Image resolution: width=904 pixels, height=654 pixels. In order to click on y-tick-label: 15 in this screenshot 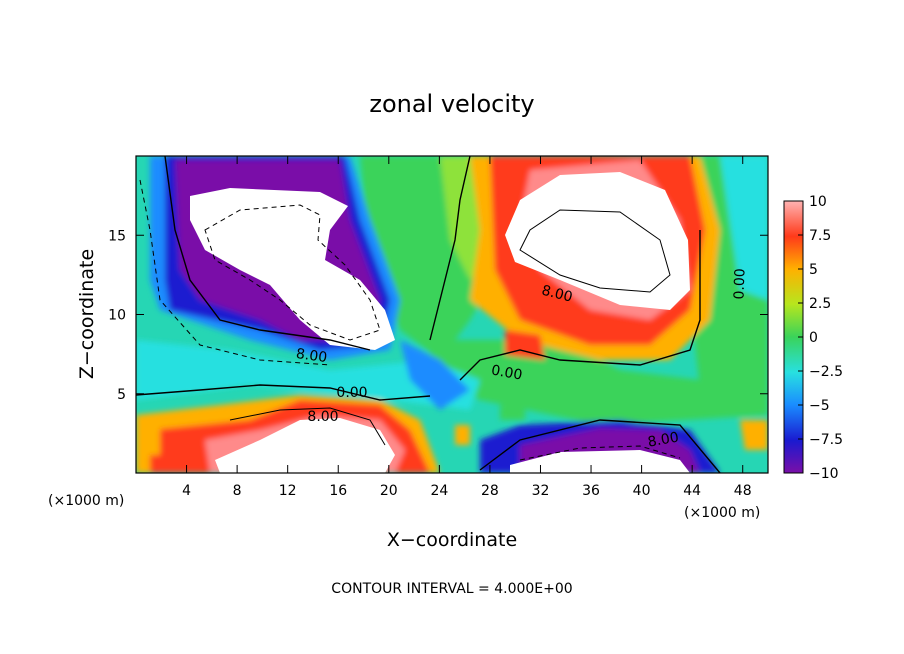, I will do `click(117, 236)`.